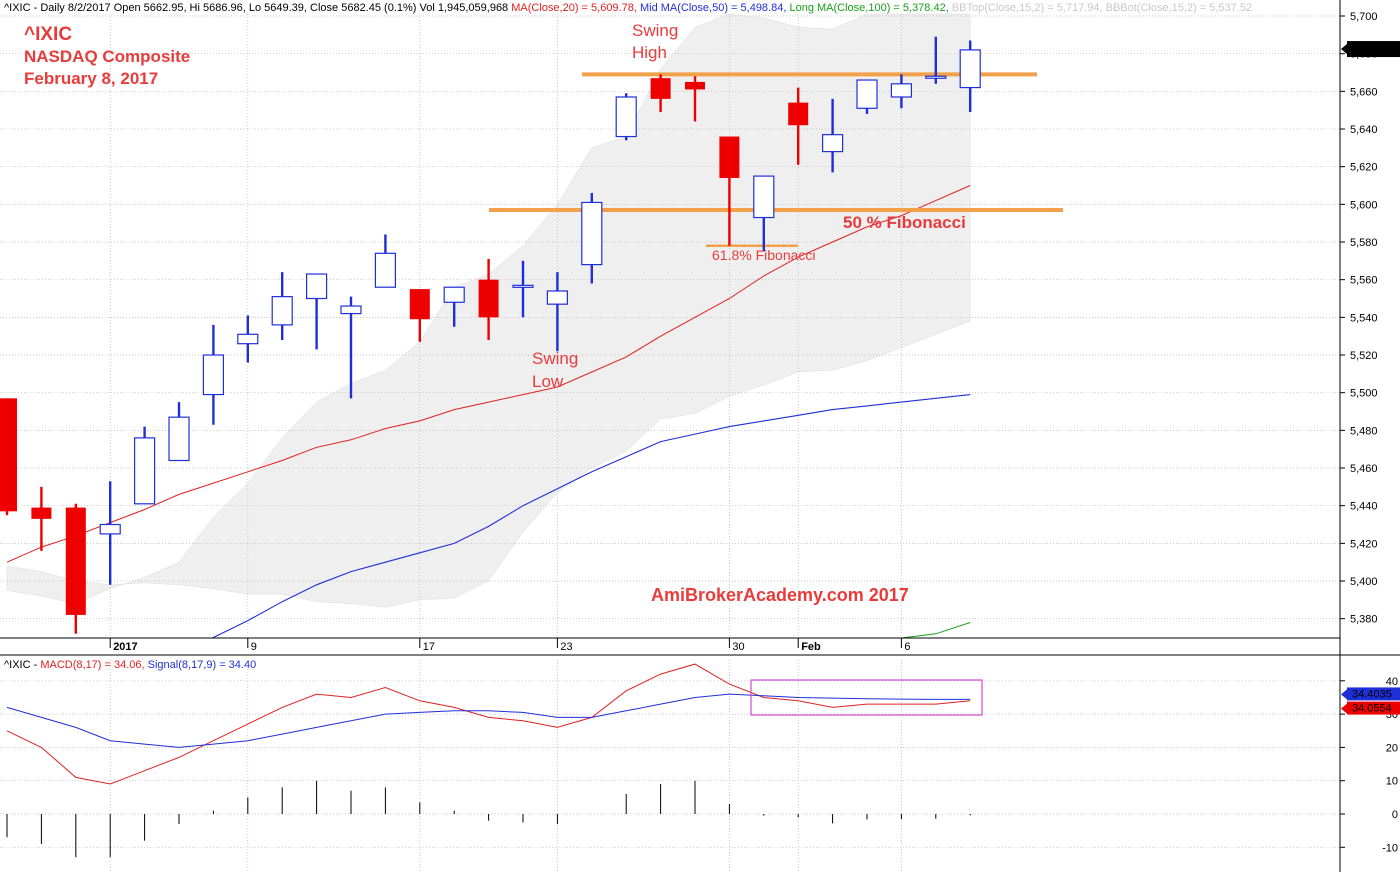 The width and height of the screenshot is (1400, 877). I want to click on signal-value-label: 34.4035, so click(1372, 694).